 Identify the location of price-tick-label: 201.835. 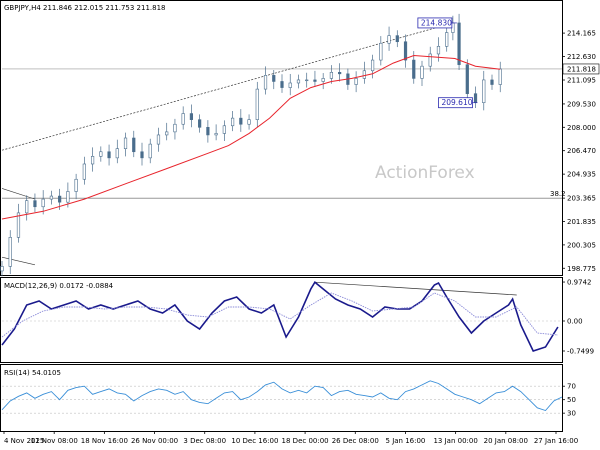
(581, 222).